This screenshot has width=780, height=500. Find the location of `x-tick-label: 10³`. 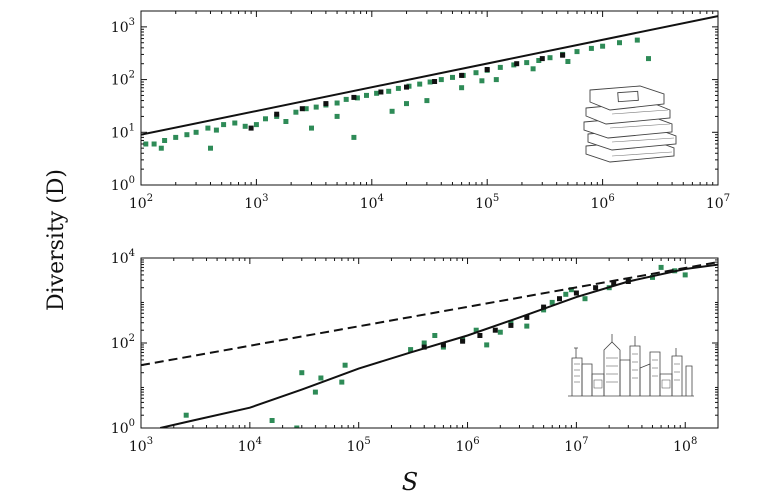

x-tick-label: 10³ is located at coordinates (141, 445).